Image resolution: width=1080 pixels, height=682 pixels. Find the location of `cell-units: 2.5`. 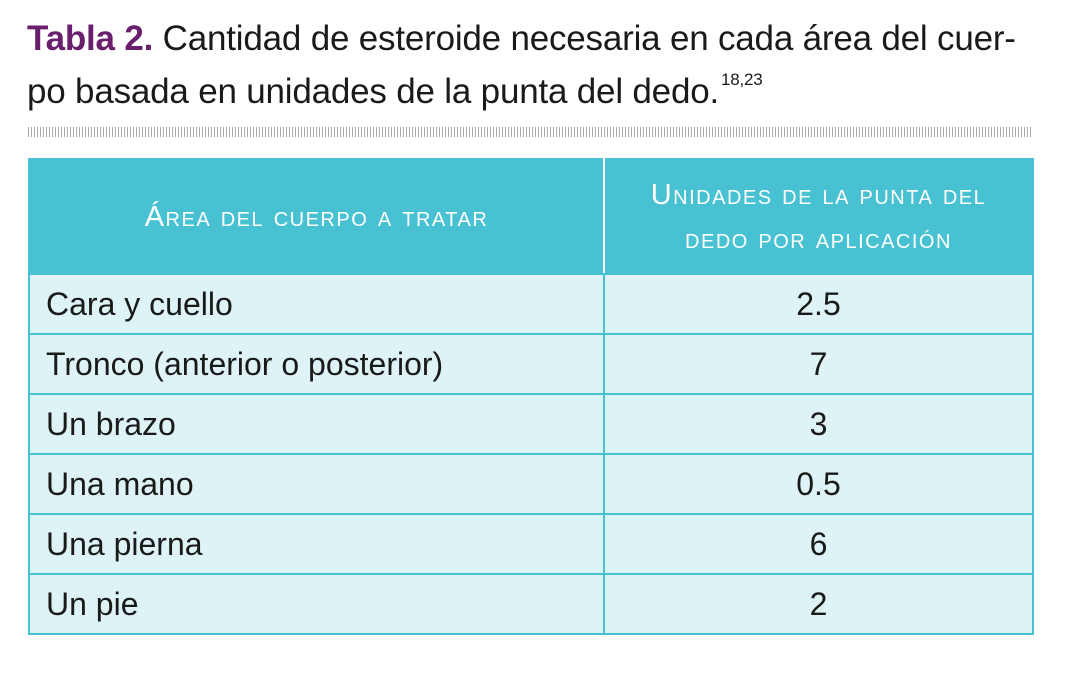

cell-units: 2.5 is located at coordinates (818, 304).